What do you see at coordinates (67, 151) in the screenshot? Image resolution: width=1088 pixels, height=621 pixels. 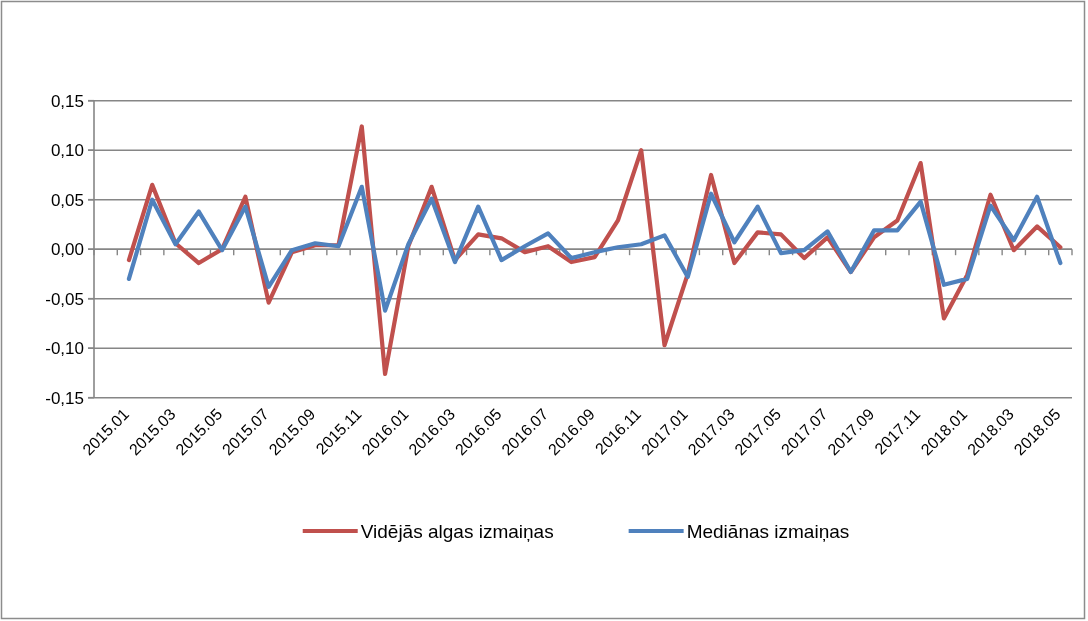 I see `y-tick-label: 0,10` at bounding box center [67, 151].